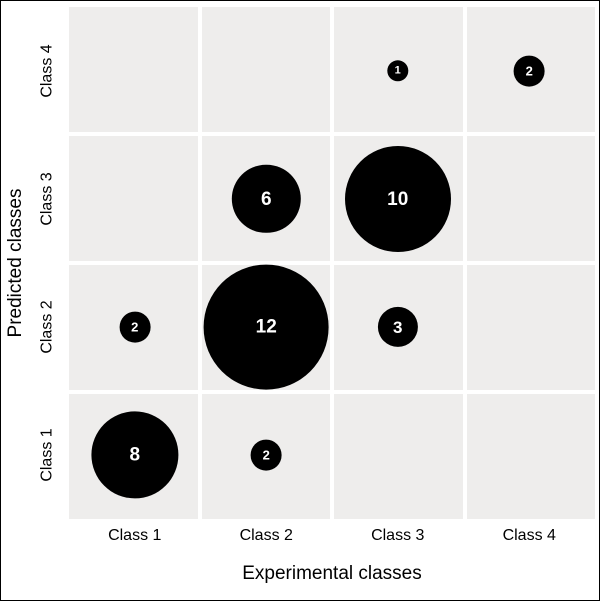 The width and height of the screenshot is (600, 601). I want to click on bubble: 1, so click(398, 71).